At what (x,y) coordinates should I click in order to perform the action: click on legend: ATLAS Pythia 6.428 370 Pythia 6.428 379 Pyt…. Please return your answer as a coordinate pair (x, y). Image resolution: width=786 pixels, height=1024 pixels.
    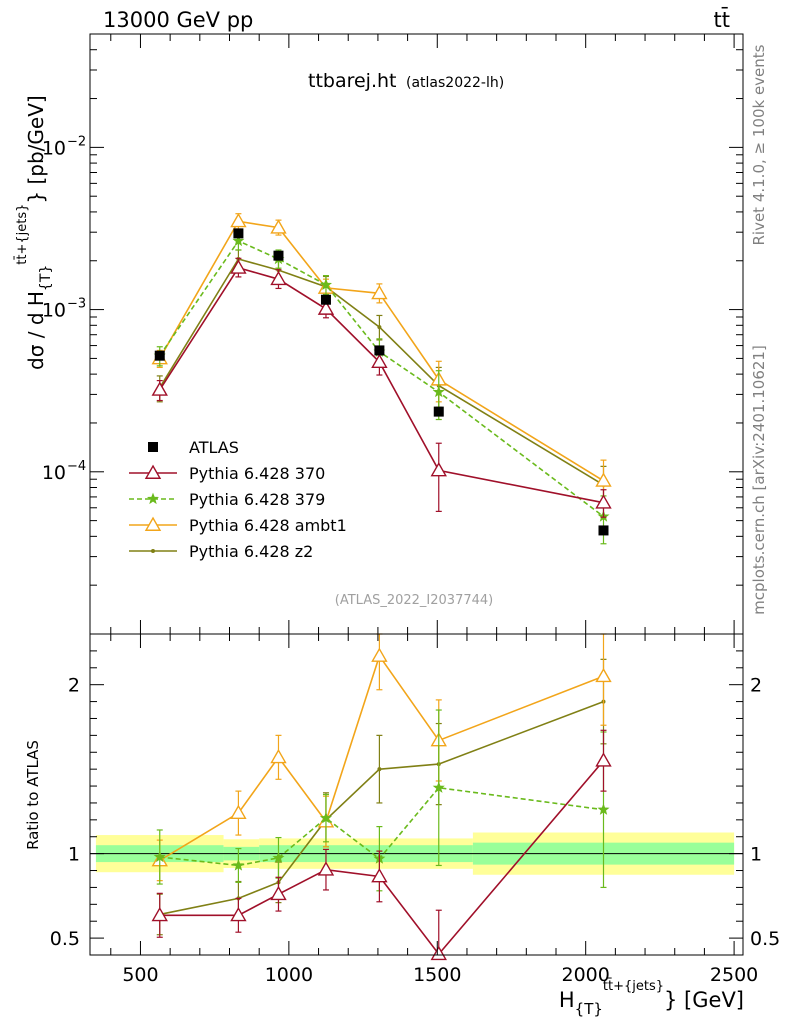
    Looking at the image, I should click on (238, 499).